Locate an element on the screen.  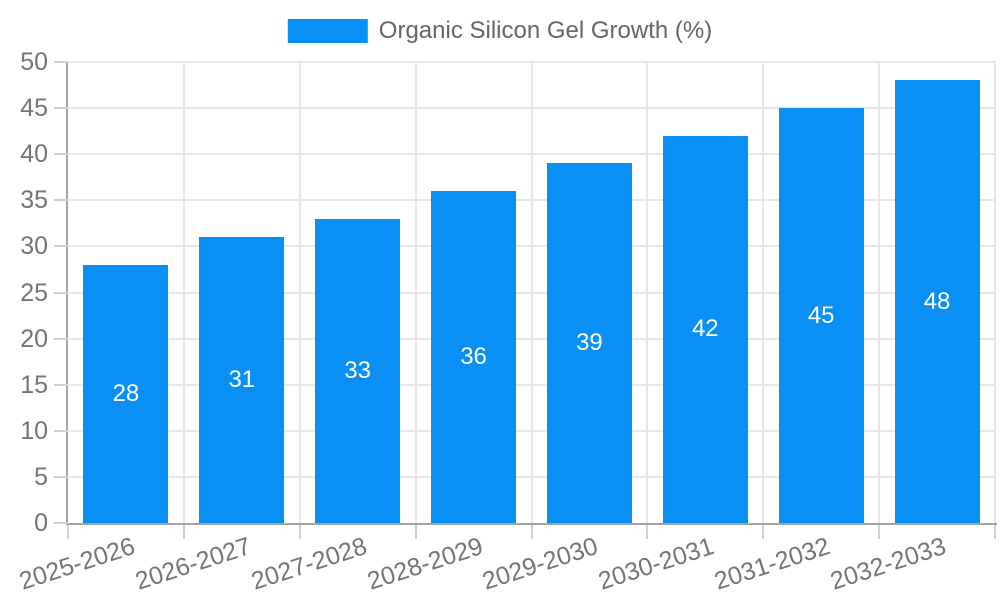
bar-value-label: 33 is located at coordinates (358, 370).